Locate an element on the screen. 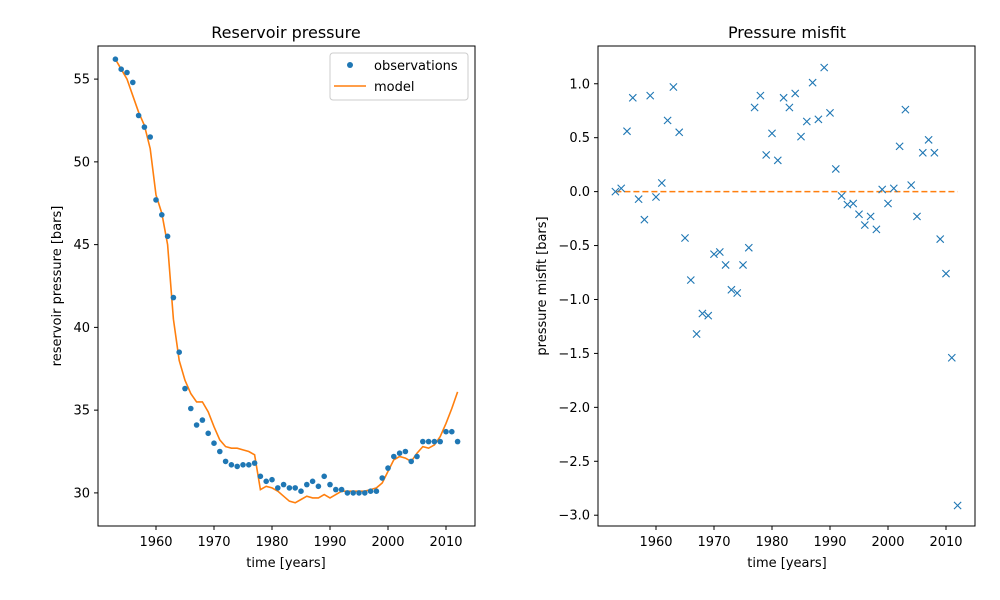  x-tick-label: 2000 is located at coordinates (387, 542).